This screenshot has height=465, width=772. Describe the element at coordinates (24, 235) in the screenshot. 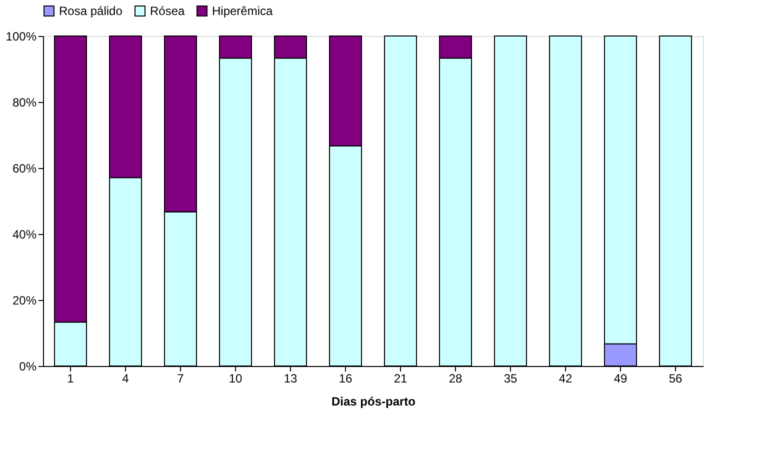

I see `y-tick-label: 40%` at that location.